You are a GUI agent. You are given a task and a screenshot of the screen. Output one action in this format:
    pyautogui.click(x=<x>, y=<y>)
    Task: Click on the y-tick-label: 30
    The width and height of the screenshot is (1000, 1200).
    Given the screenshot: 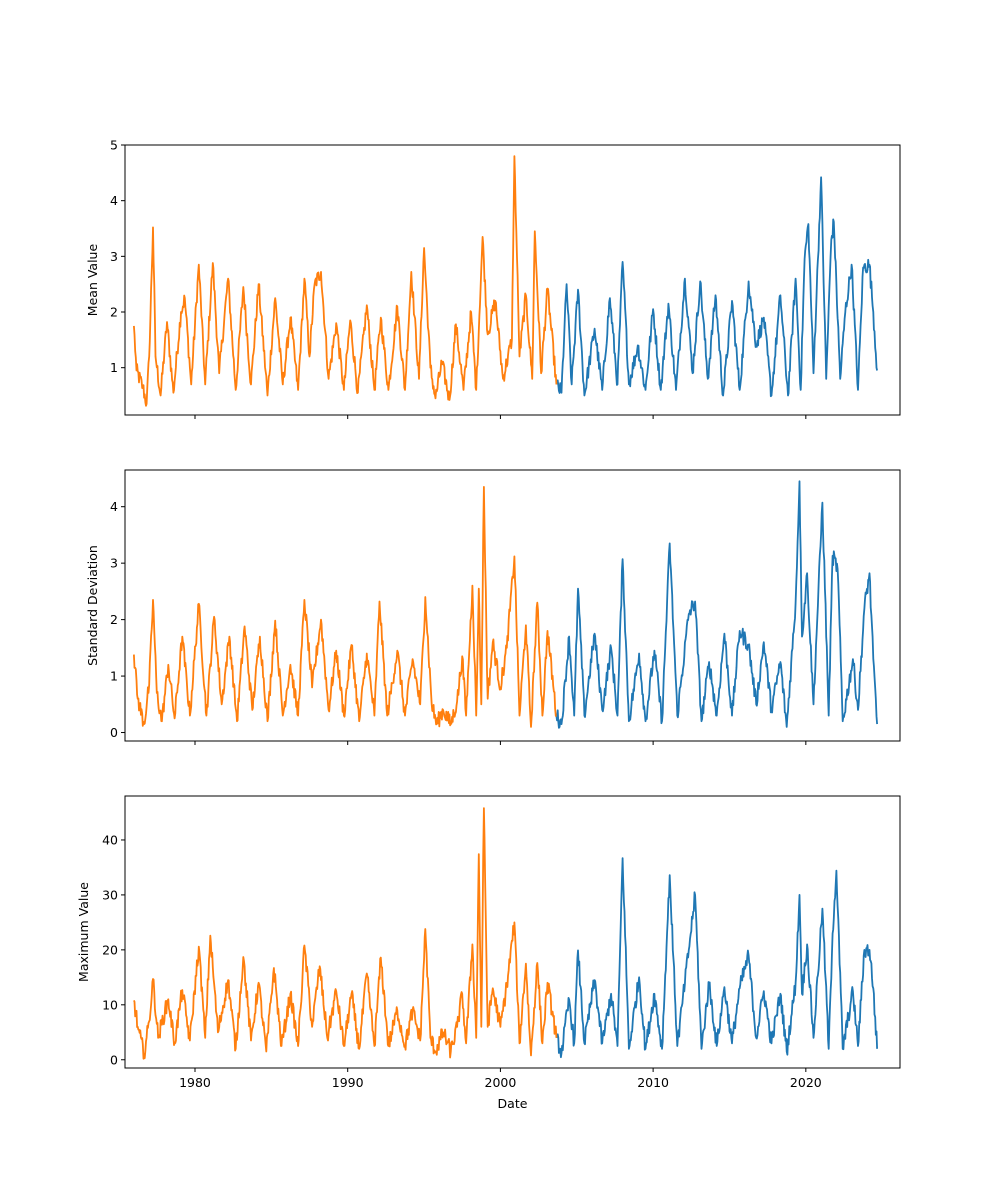 What is the action you would take?
    pyautogui.click(x=110, y=894)
    